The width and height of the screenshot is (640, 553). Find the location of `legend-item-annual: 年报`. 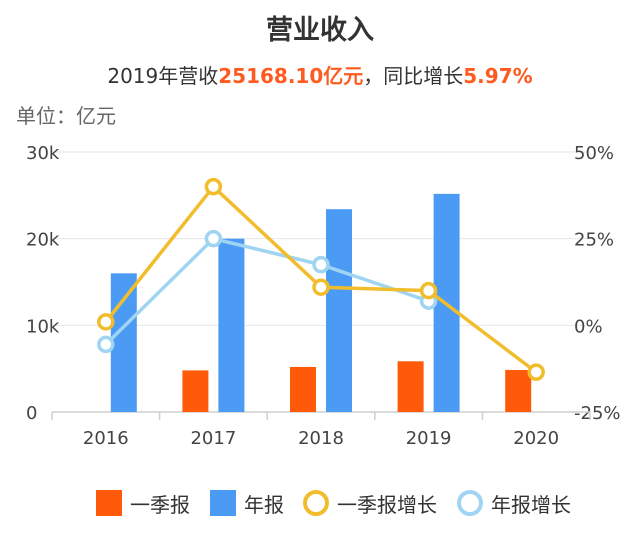

legend-item-annual: 年报 is located at coordinates (247, 503).